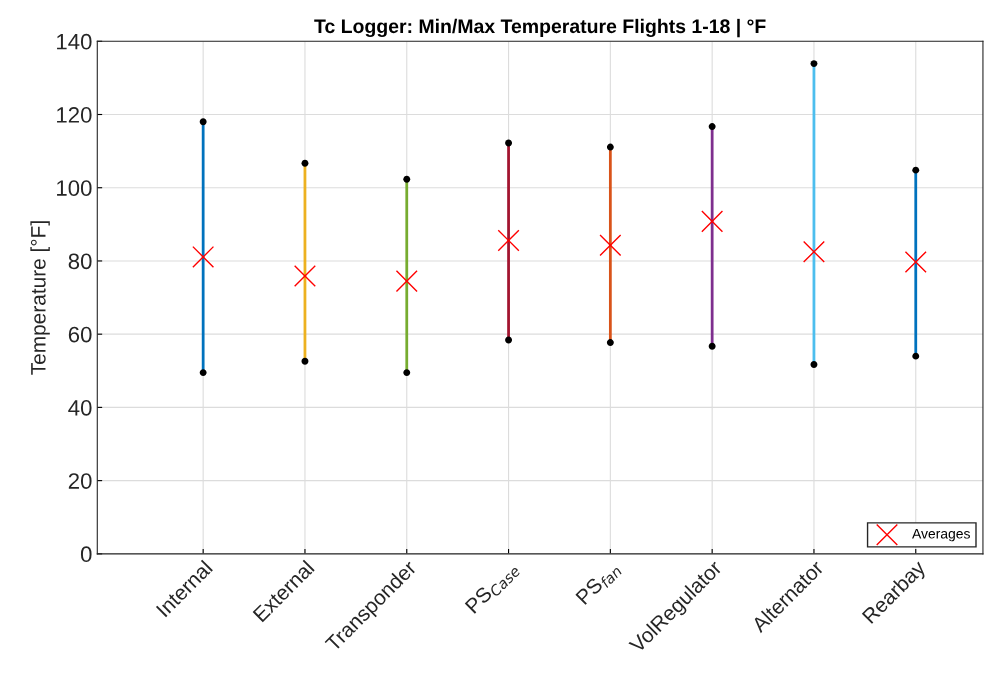  I want to click on y-tick-label: 0, so click(86, 554).